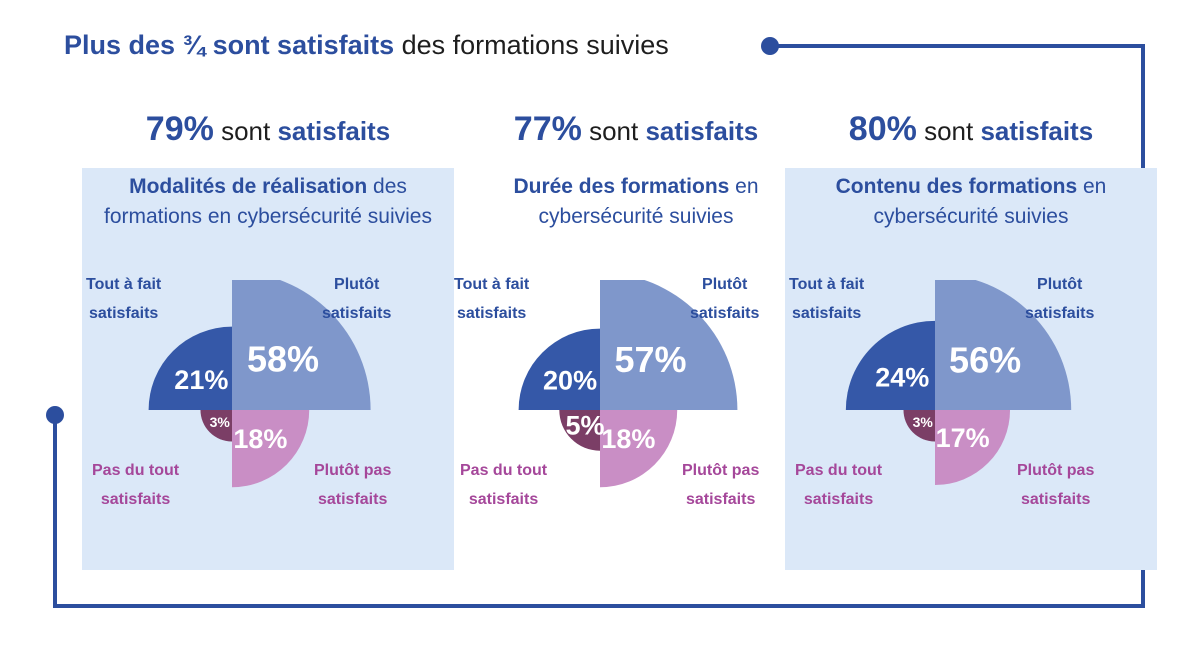 Image resolution: width=1200 pixels, height=645 pixels. What do you see at coordinates (547, 129) in the screenshot?
I see `headline-value: 77%` at bounding box center [547, 129].